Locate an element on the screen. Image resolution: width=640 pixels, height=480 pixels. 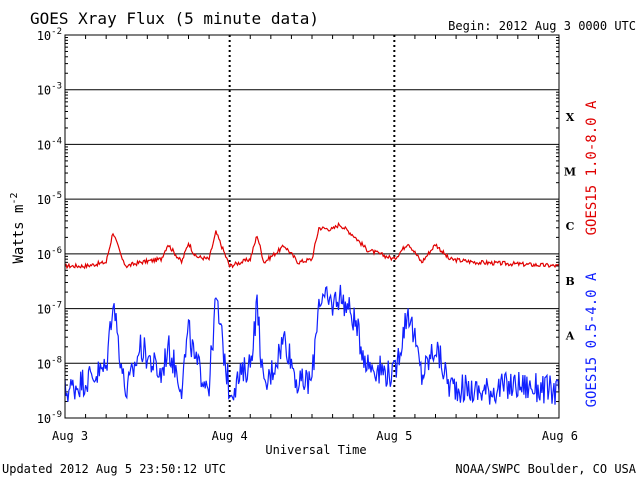
y-axis-label: Watts m-2 is located at coordinates (18, 227).